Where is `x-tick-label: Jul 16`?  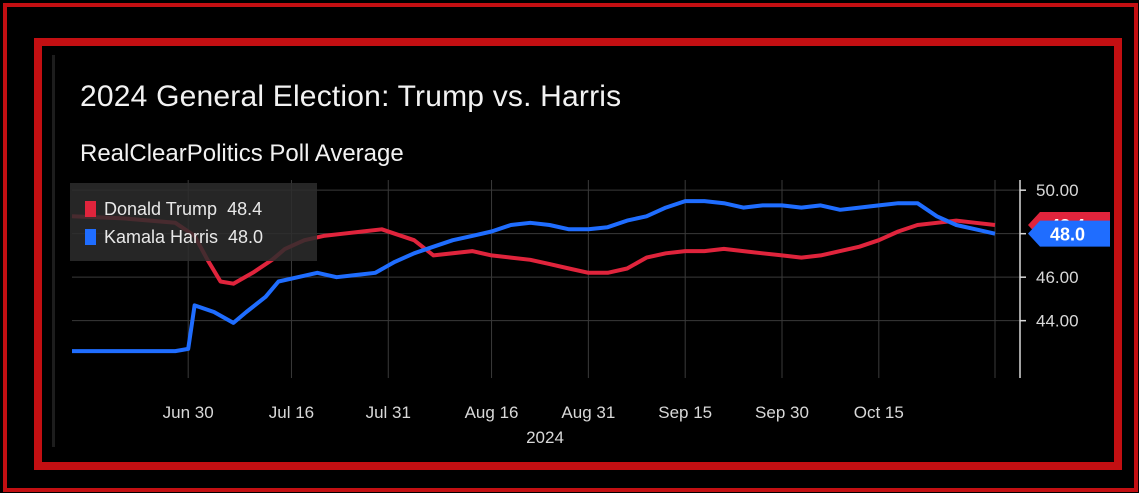
x-tick-label: Jul 16 is located at coordinates (291, 412).